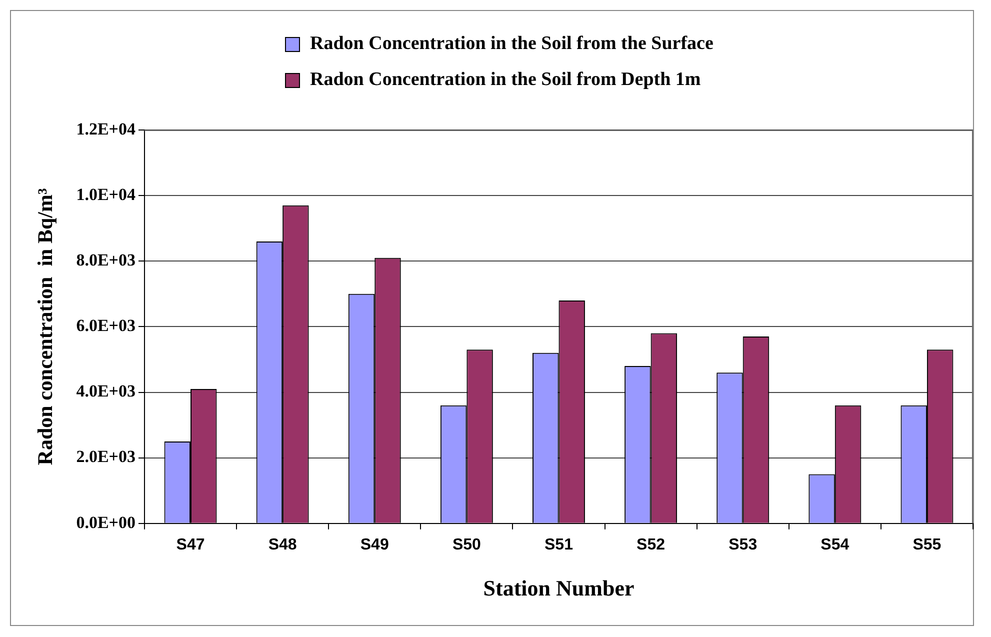  What do you see at coordinates (467, 545) in the screenshot?
I see `x-tick-label: S50` at bounding box center [467, 545].